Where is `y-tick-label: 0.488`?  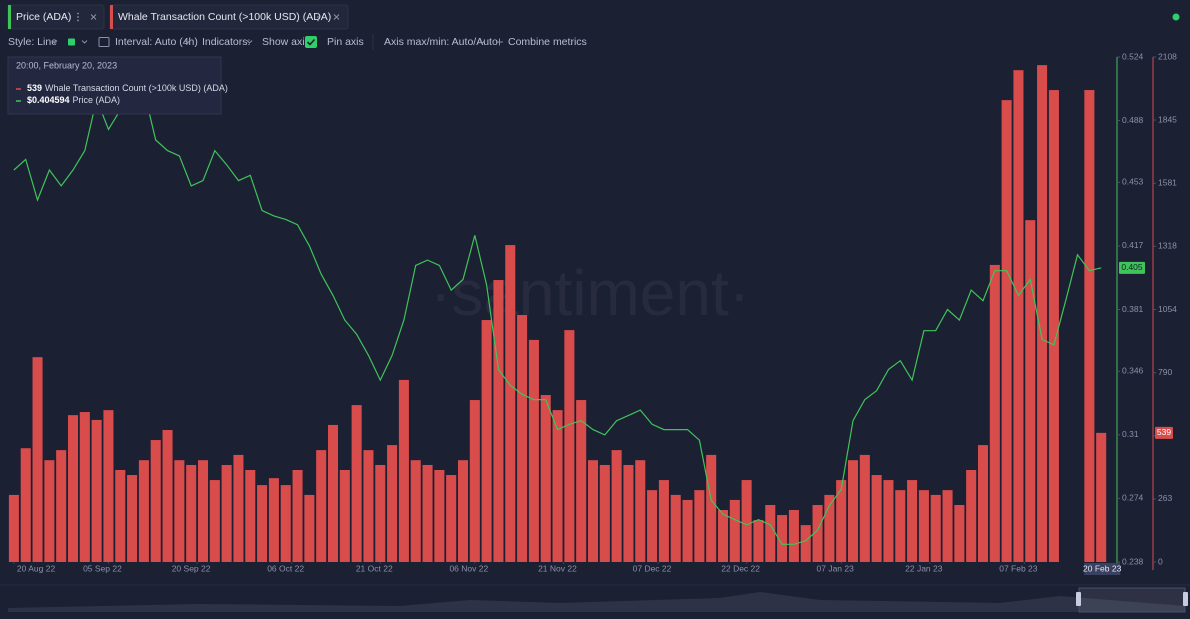
y-tick-label: 0.488 is located at coordinates (1133, 120).